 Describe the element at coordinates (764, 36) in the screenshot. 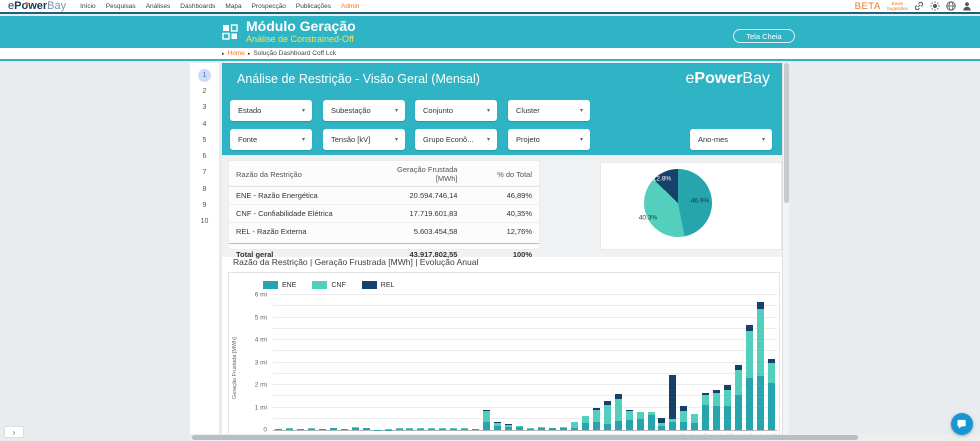

I see `fullscreen-button: Tela Cheia` at that location.